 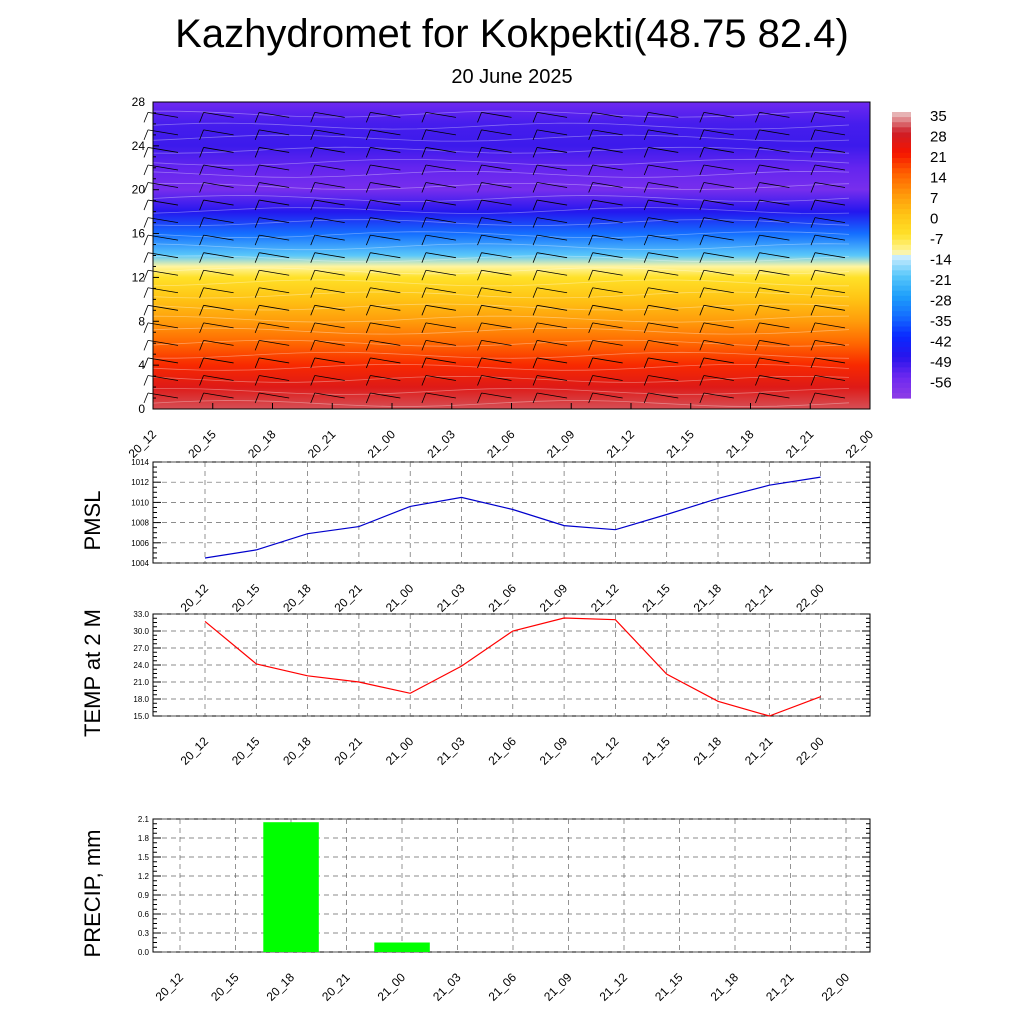 I want to click on colorbar-label: 14, so click(x=938, y=178).